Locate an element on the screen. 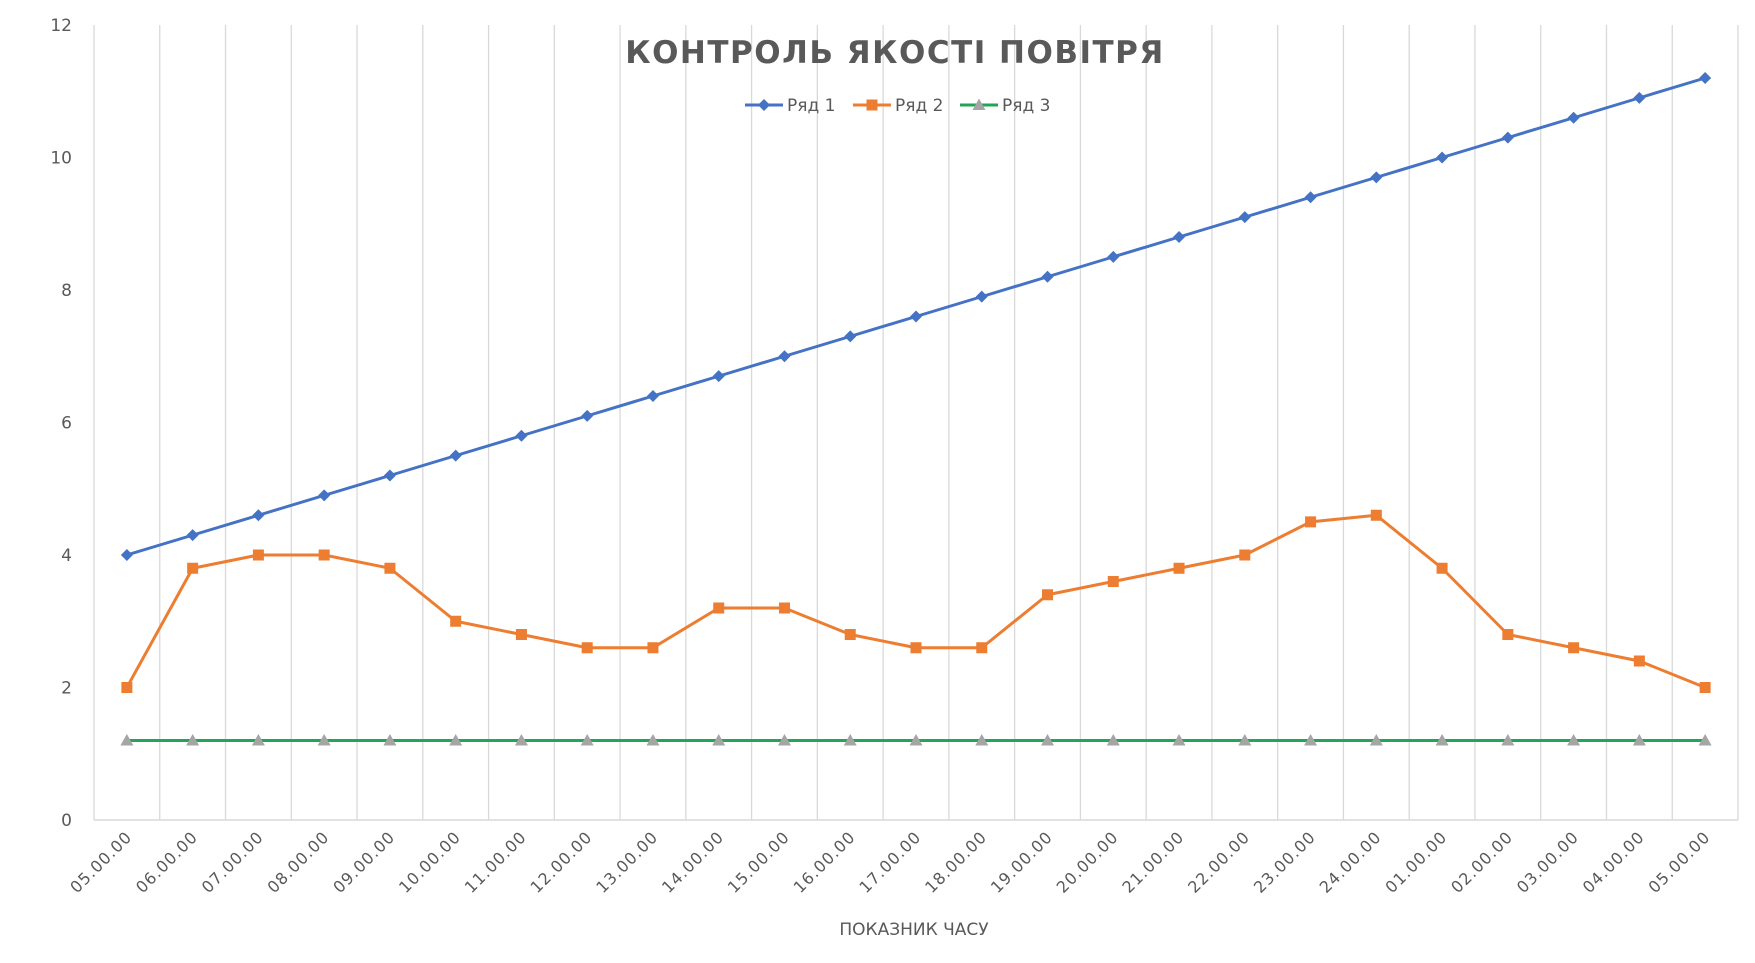 This screenshot has width=1755, height=963. x-tick-label: 17.00.00 is located at coordinates (889, 861).